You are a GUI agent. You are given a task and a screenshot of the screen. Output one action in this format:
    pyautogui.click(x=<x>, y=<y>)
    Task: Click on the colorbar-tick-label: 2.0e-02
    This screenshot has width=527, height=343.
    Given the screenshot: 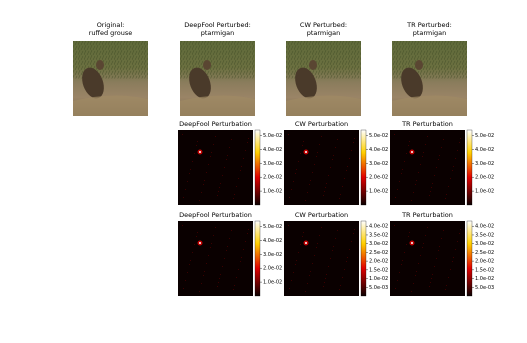 What is the action you would take?
    pyautogui.click(x=484, y=178)
    